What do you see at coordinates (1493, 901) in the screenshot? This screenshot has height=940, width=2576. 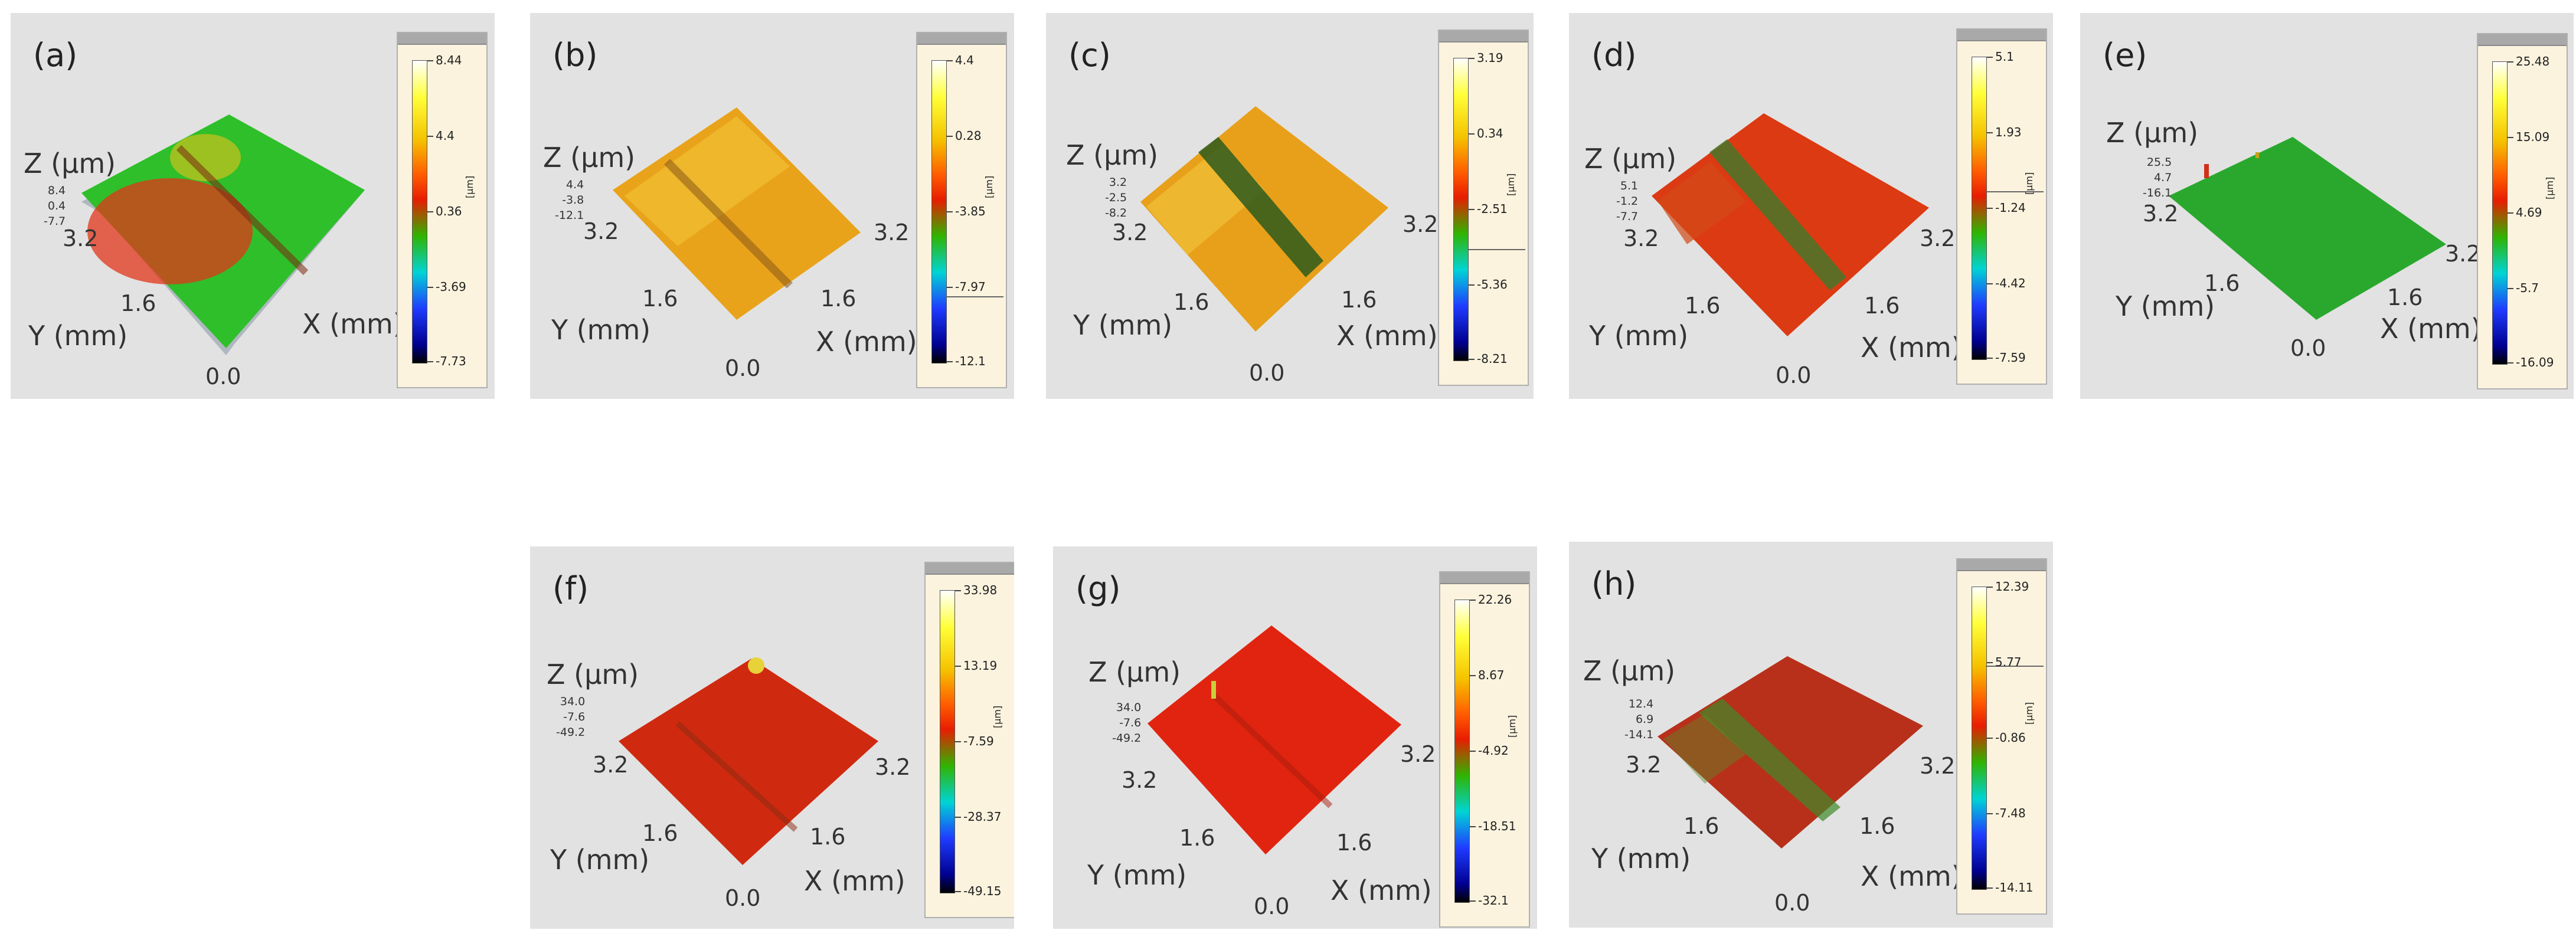 I see `colorbar-value: -32.1` at bounding box center [1493, 901].